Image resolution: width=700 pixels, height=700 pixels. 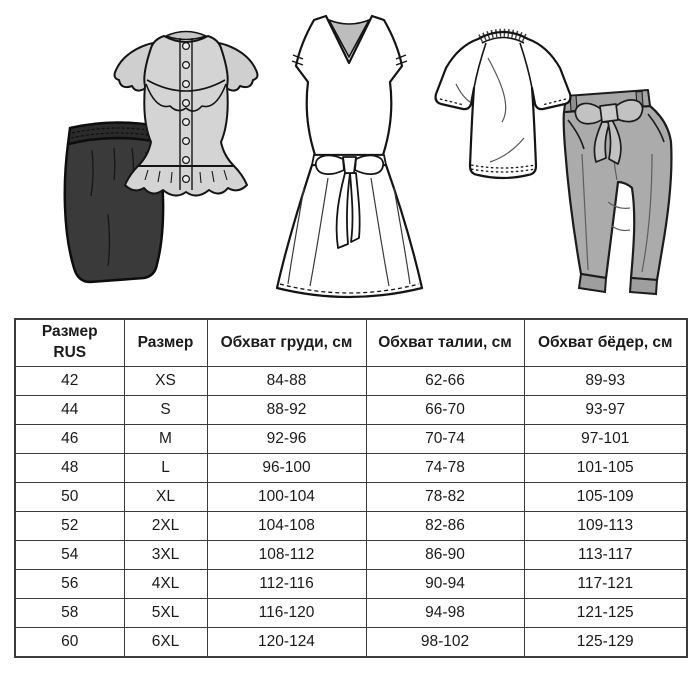 What do you see at coordinates (605, 381) in the screenshot?
I see `table-cell: 89-93` at bounding box center [605, 381].